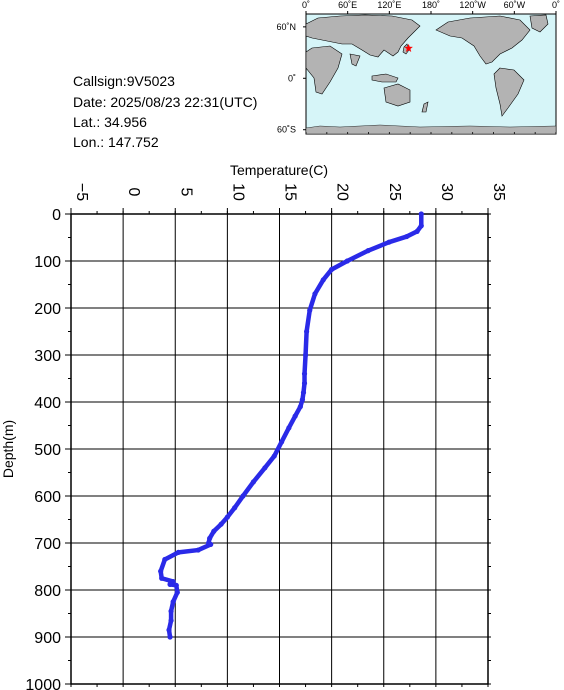 The width and height of the screenshot is (564, 690). Describe the element at coordinates (394, 192) in the screenshot. I see `x-tick-label: 25` at that location.